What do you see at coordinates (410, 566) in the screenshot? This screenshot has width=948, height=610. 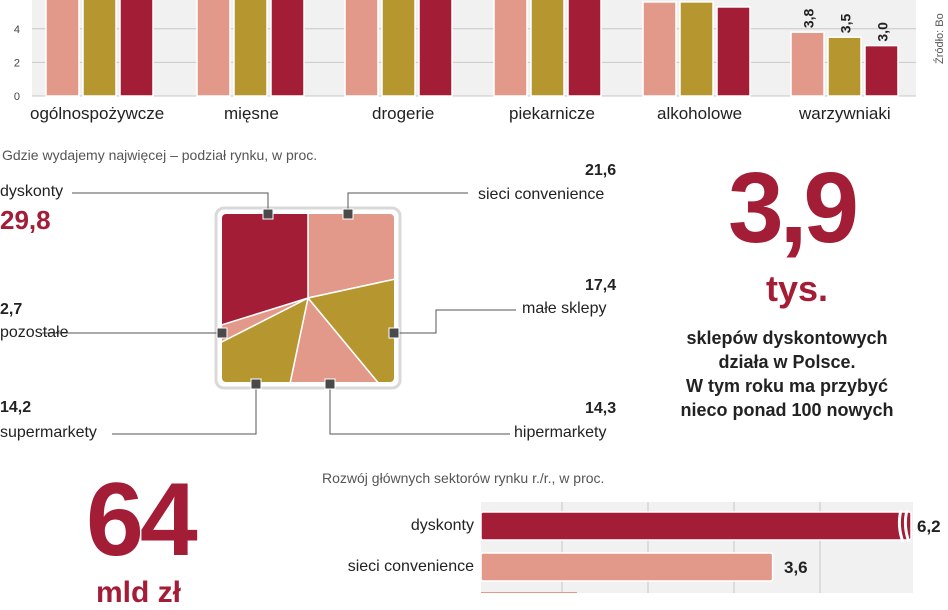 I see `hbar-label-sieci-convenience: sieci convenience` at bounding box center [410, 566].